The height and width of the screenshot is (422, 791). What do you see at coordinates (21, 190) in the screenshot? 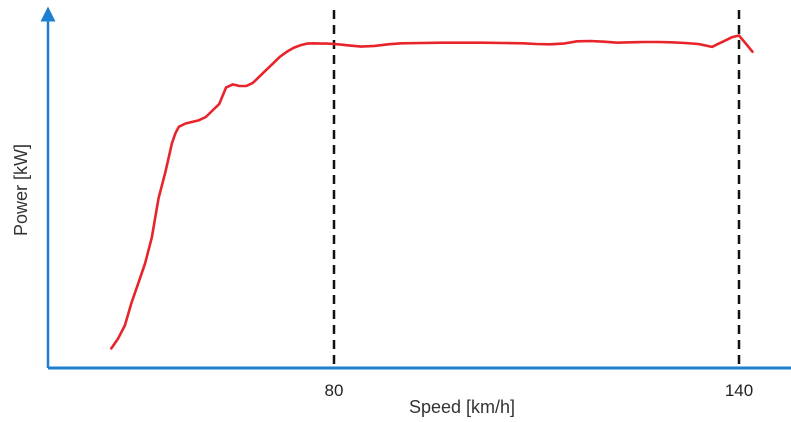
I see `y-axis-label: Power [kW]` at bounding box center [21, 190].